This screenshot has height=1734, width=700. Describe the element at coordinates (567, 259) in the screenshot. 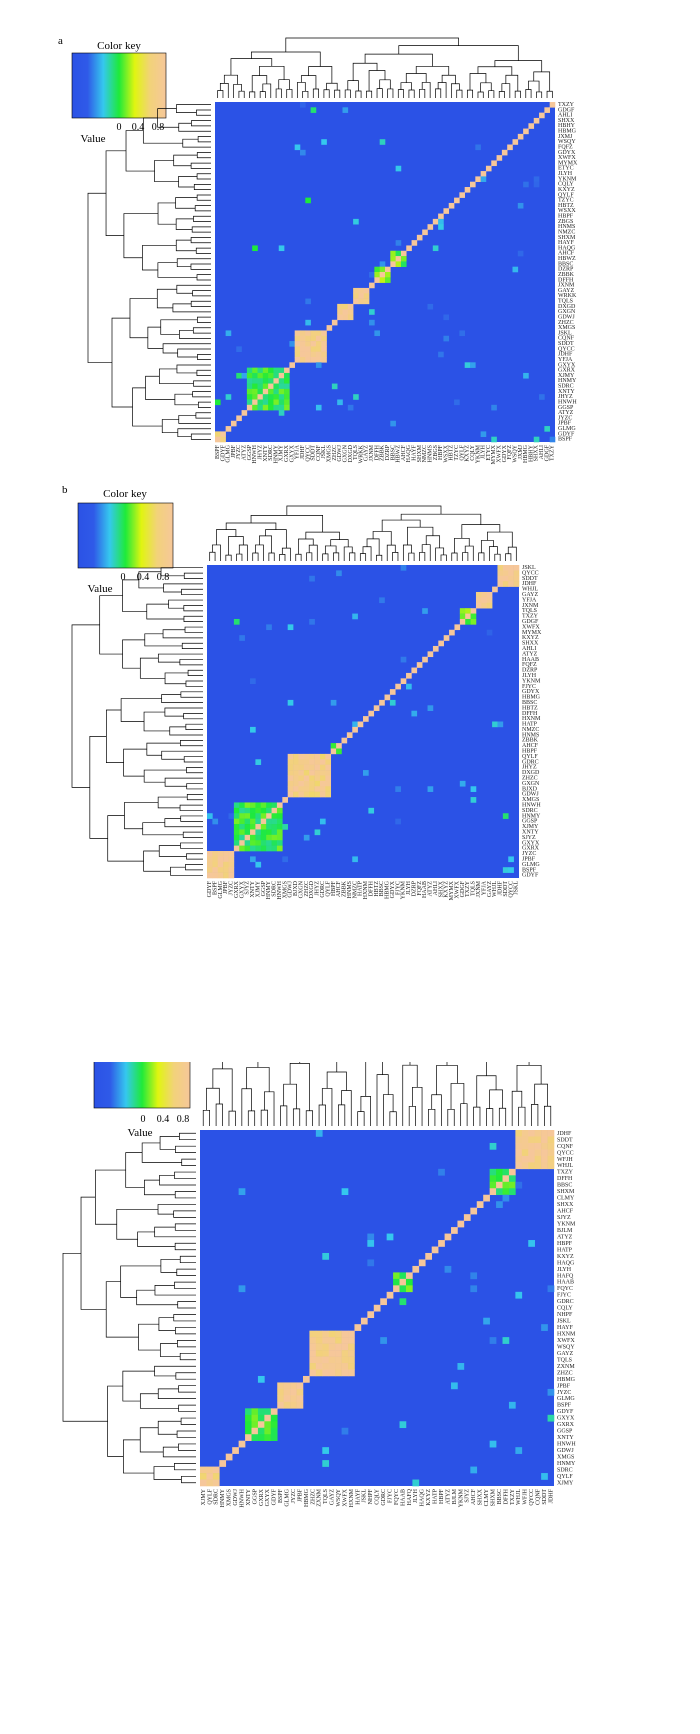

I see `row-label: HBWZ` at that location.